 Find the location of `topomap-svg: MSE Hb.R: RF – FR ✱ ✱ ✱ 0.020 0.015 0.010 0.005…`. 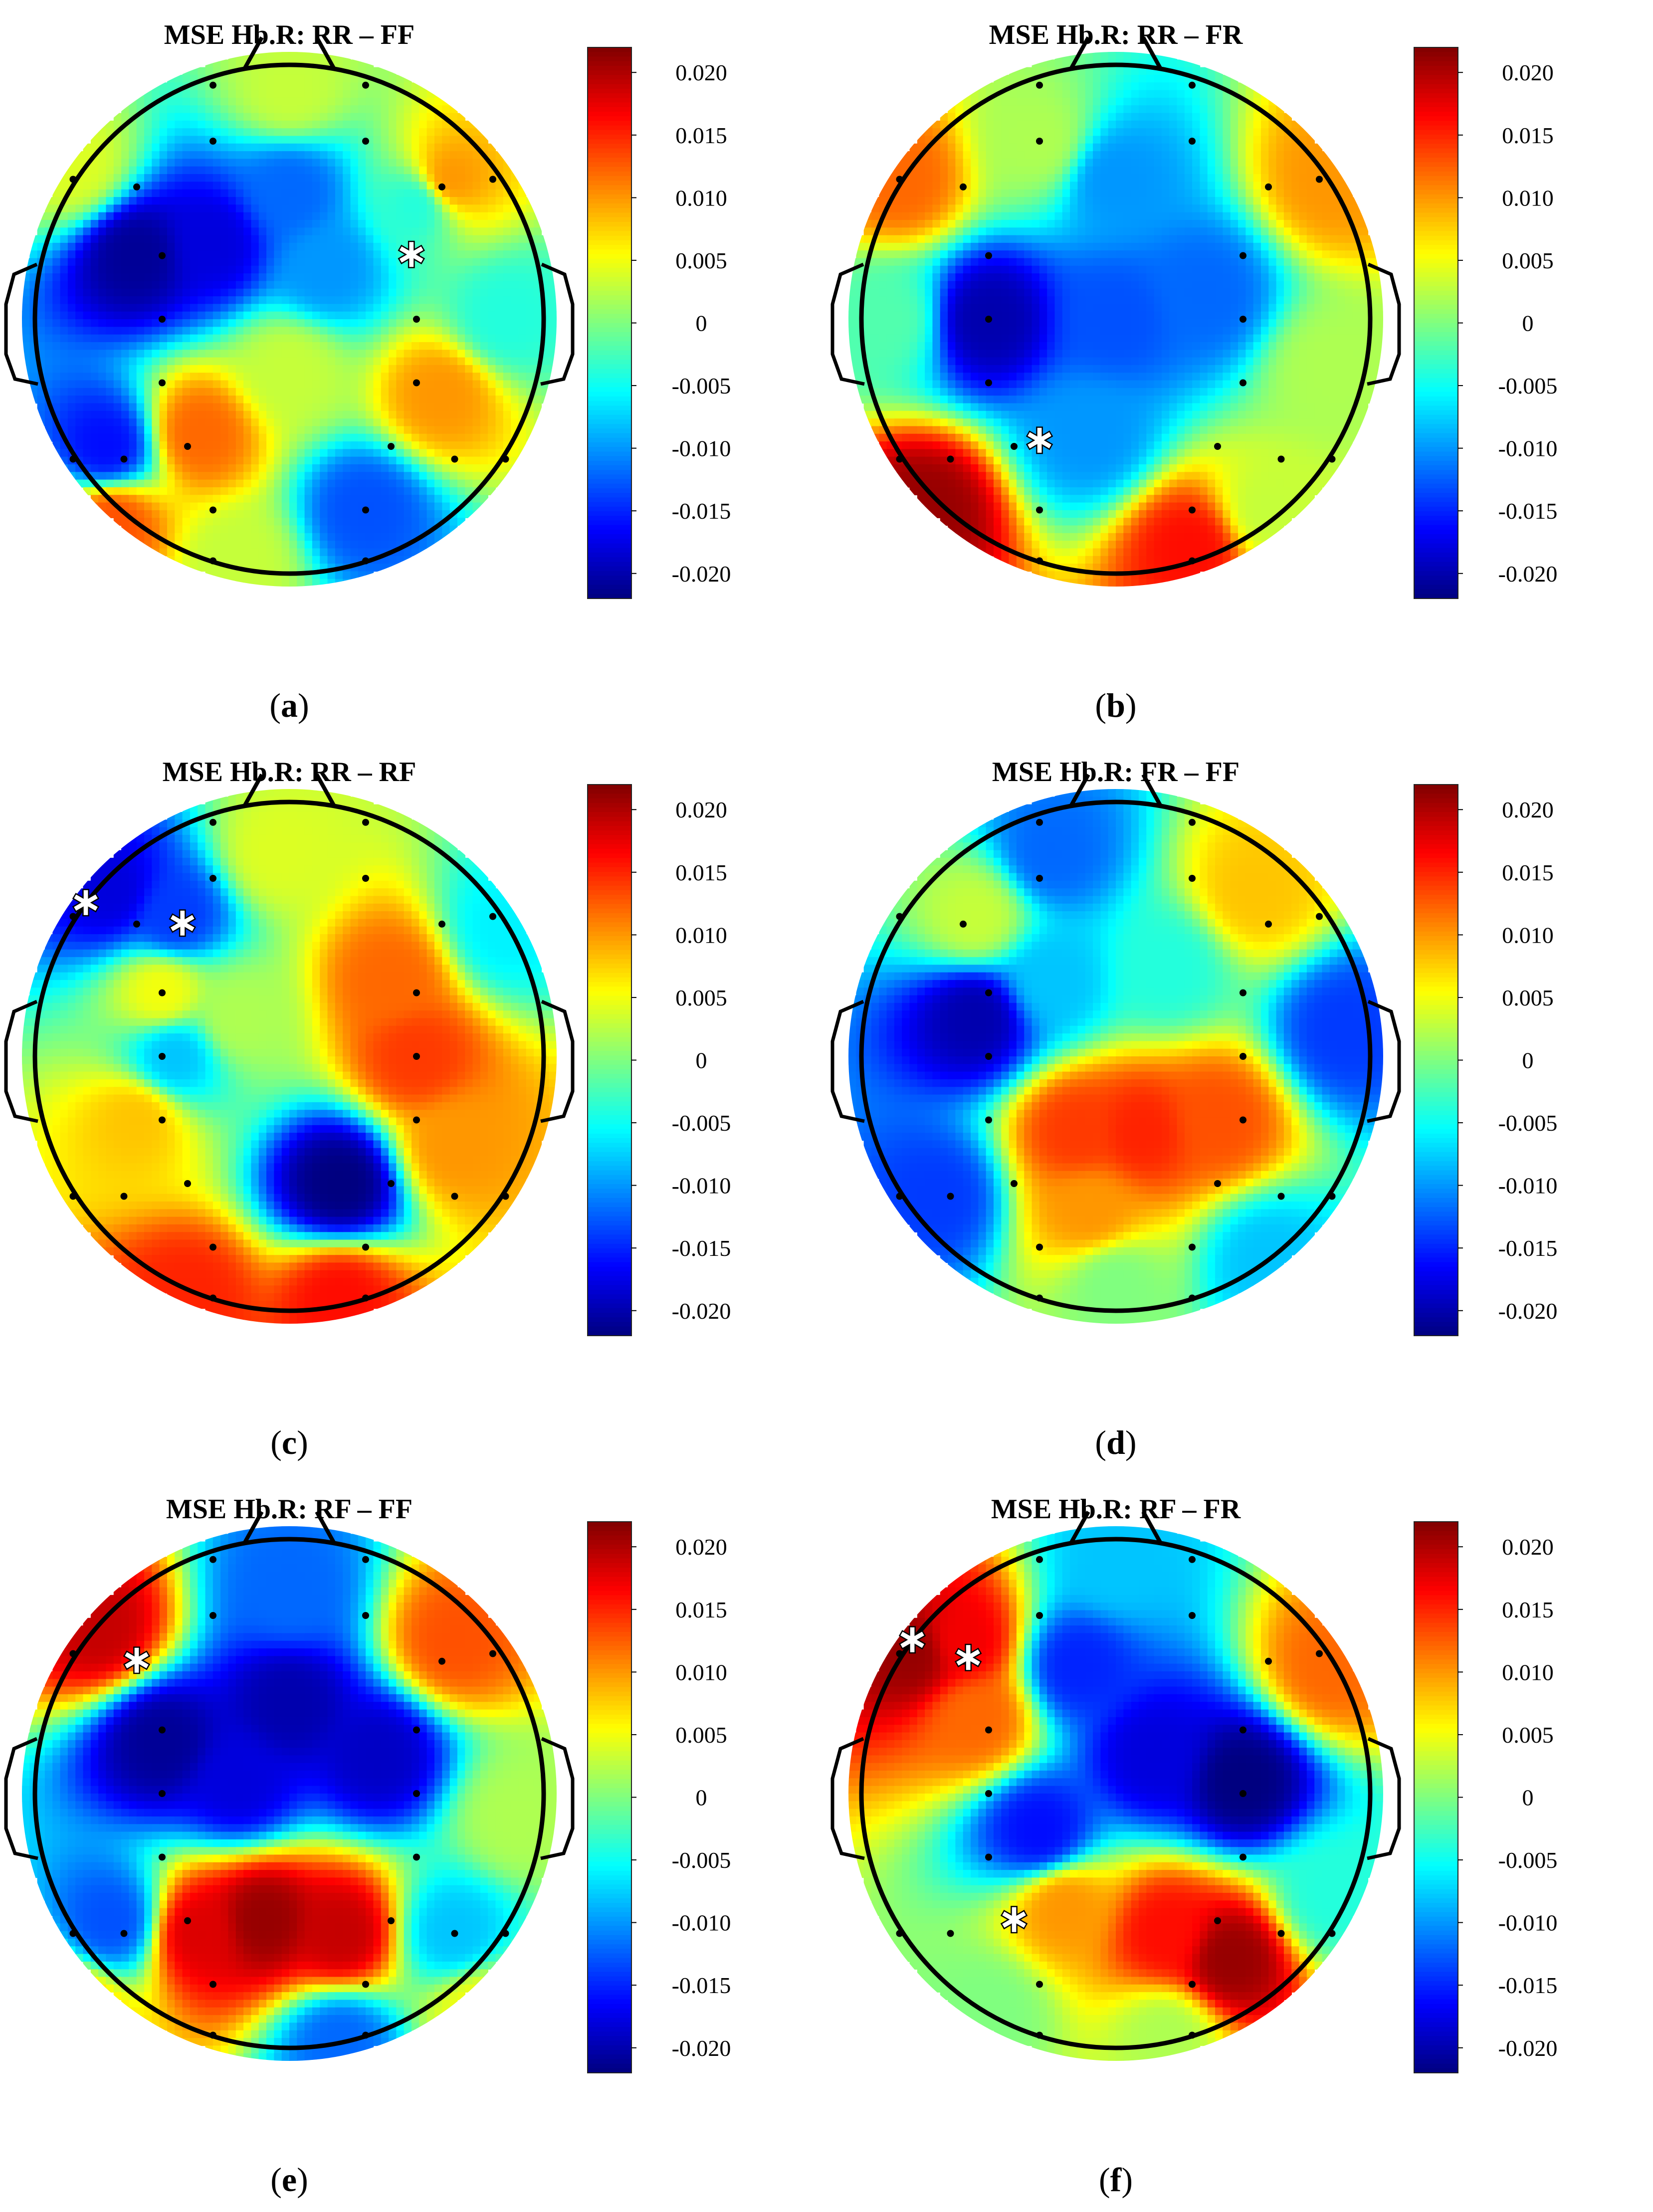

topomap-svg: MSE Hb.R: RF – FR ✱ ✱ ✱ 0.020 0.015 0.010 0.005… is located at coordinates (1193, 1783).